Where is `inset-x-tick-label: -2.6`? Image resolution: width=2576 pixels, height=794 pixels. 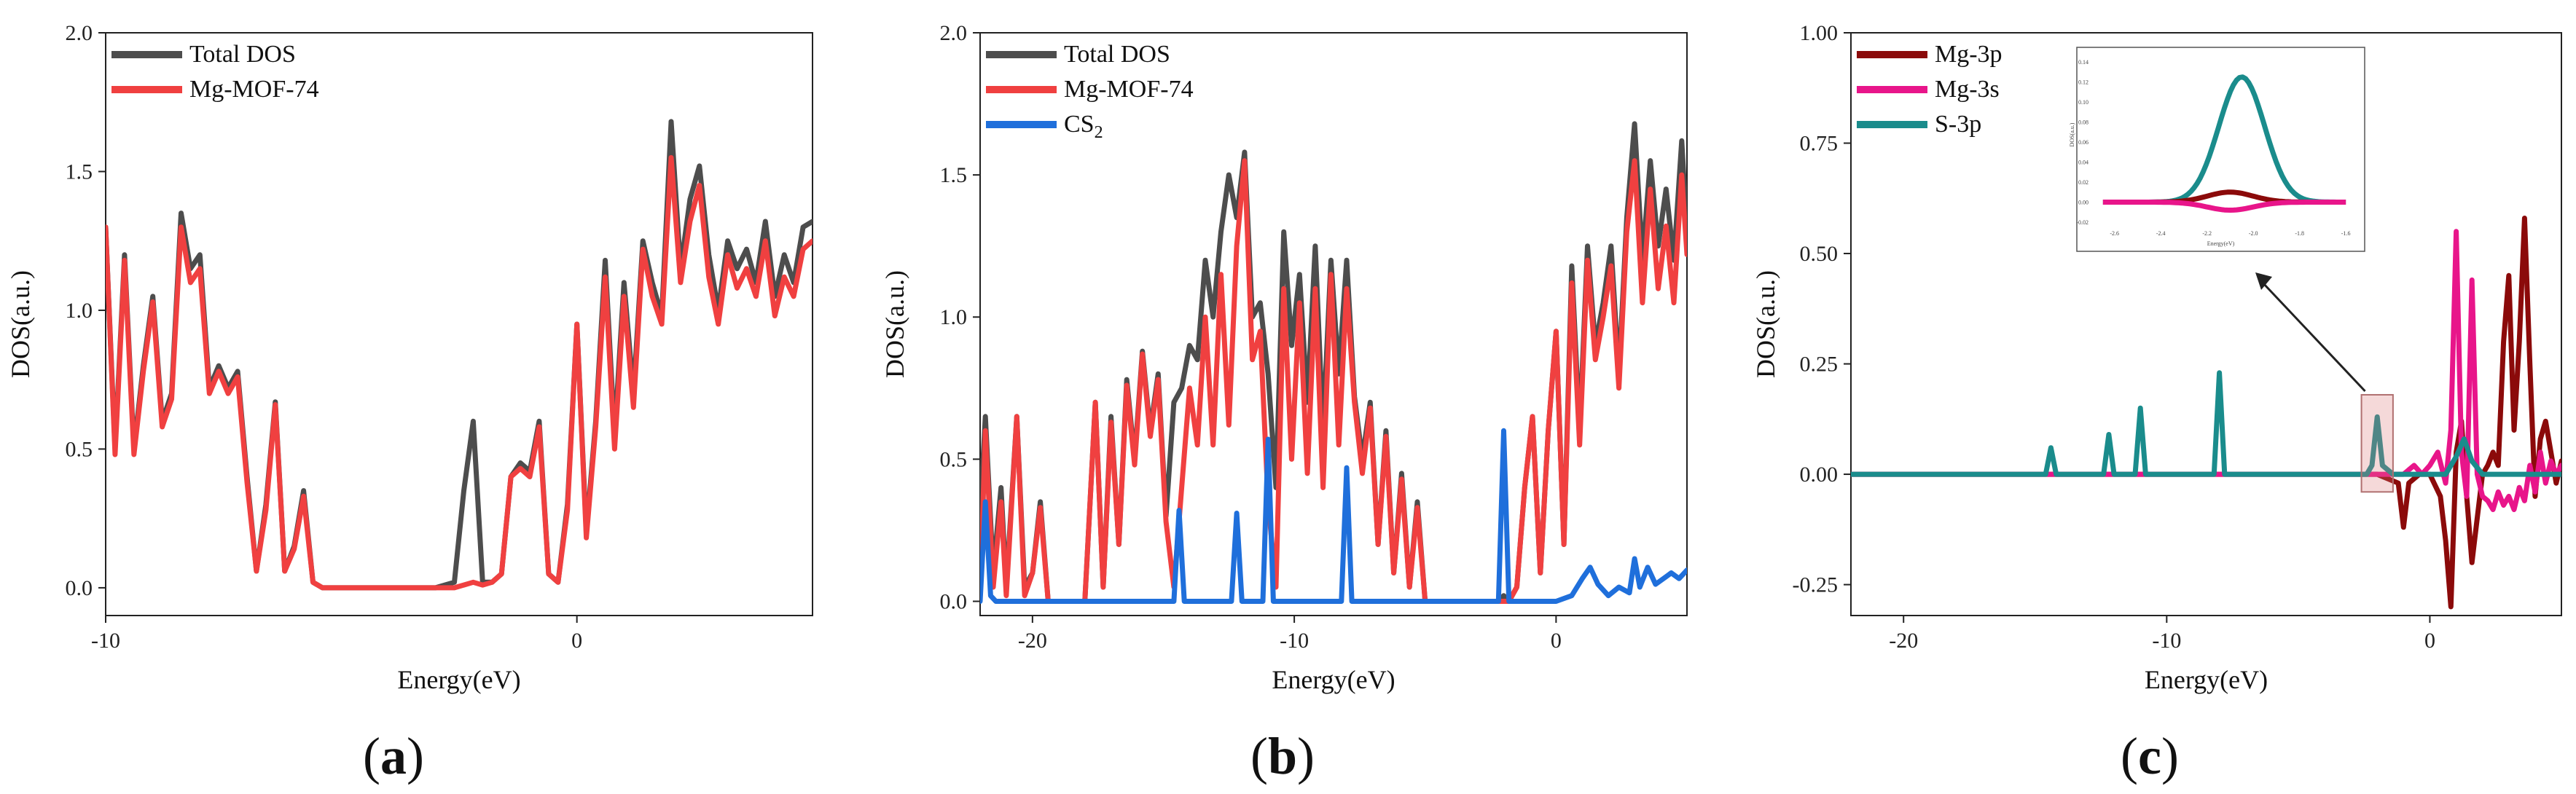 inset-x-tick-label: -2.6 is located at coordinates (2114, 233).